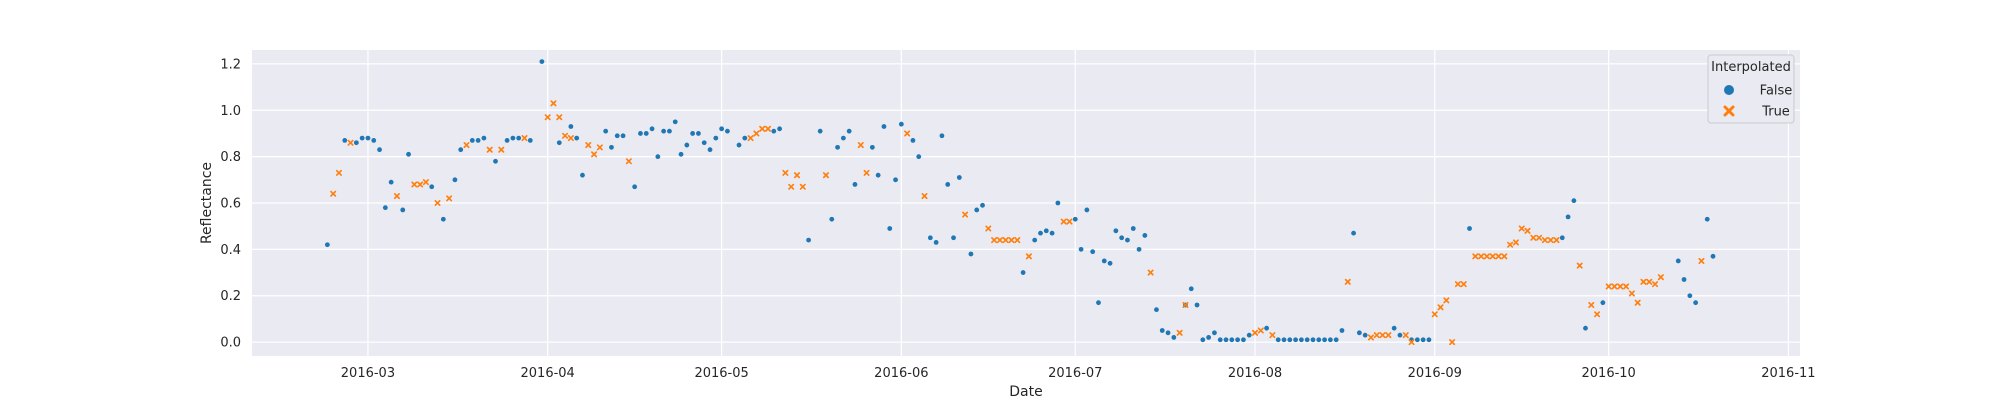 The image size is (2000, 400). Describe the element at coordinates (901, 373) in the screenshot. I see `x-tick-label: 2016-06` at that location.